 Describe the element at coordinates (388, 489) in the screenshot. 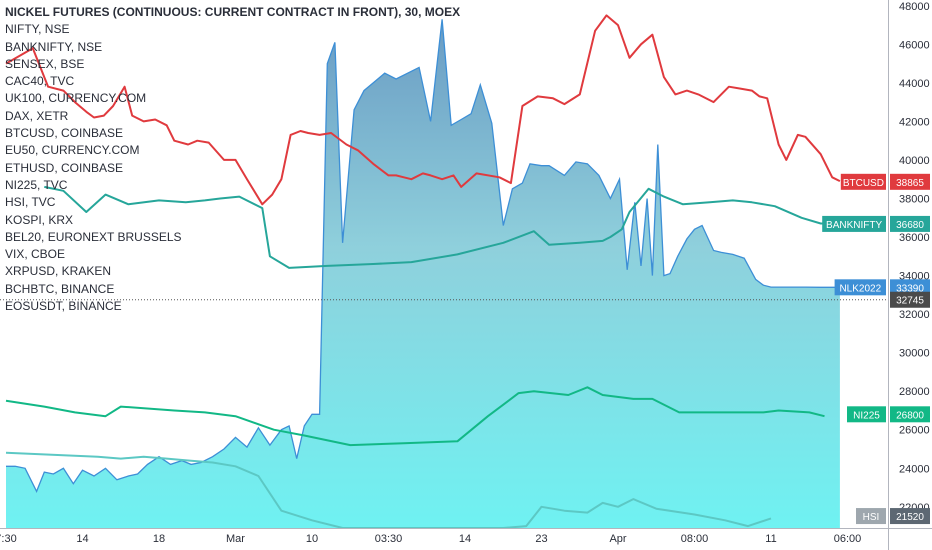

I see `series-line-hsi` at that location.